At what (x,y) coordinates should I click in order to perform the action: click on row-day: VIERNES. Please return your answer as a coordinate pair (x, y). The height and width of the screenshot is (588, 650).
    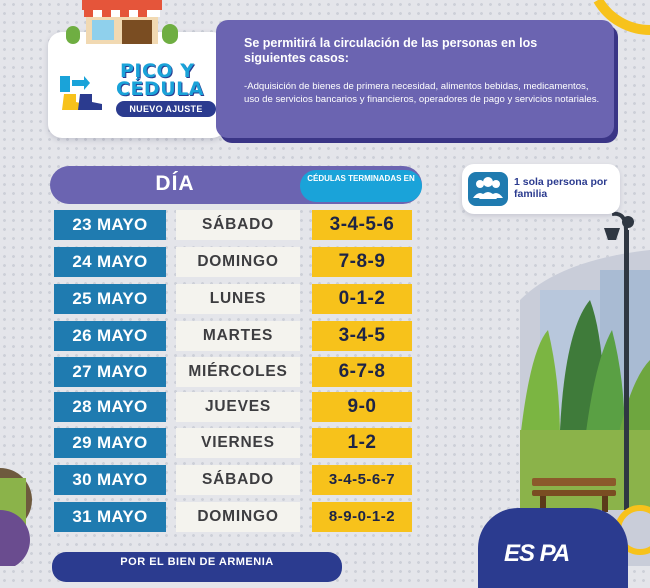
    Looking at the image, I should click on (238, 443).